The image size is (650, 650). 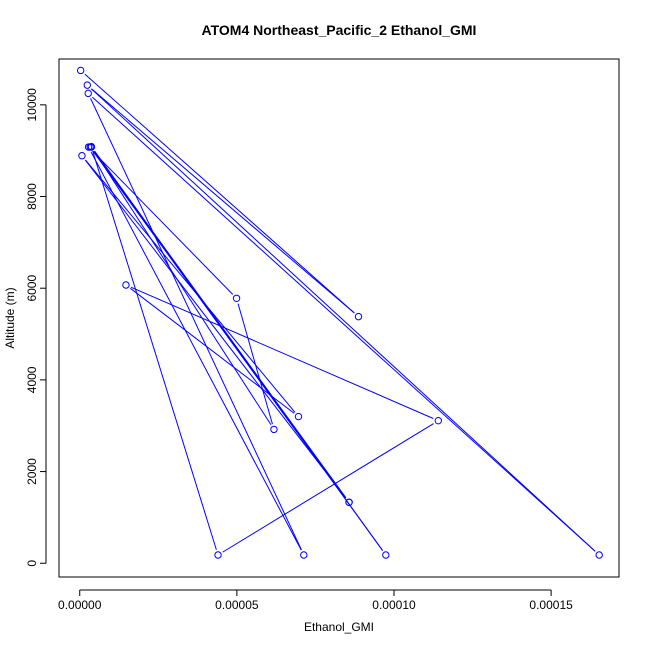 I want to click on y-tick-label: 2000, so click(x=32, y=471).